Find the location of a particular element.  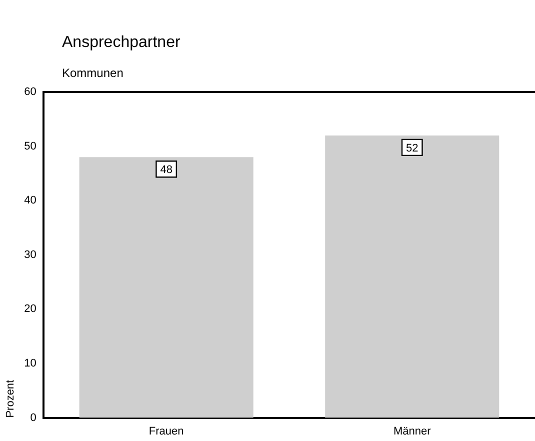

data-label: 48 is located at coordinates (166, 170).